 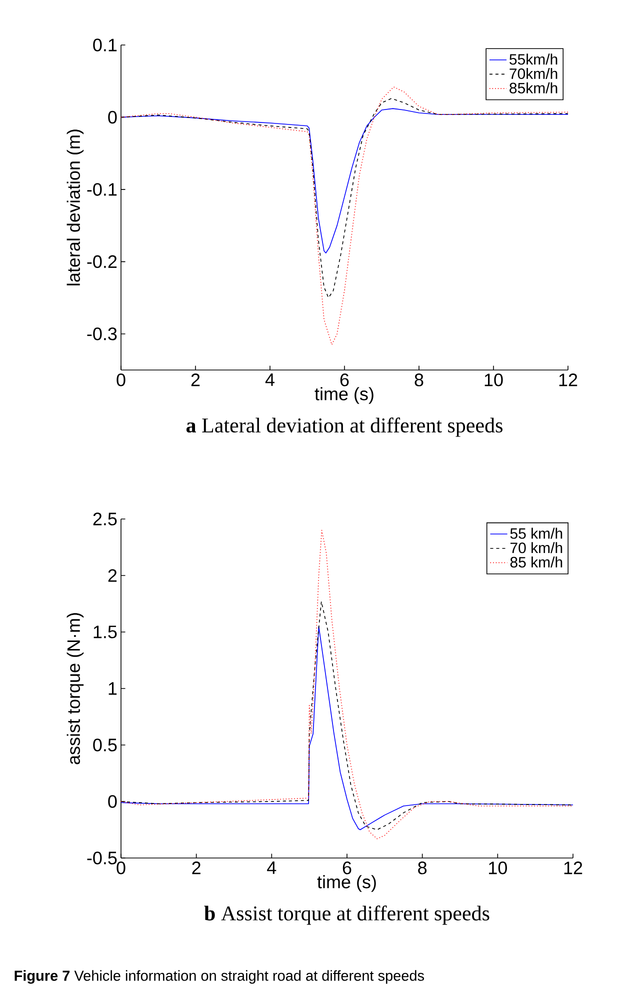 What do you see at coordinates (536, 548) in the screenshot?
I see `legend-label: 70 km/h` at bounding box center [536, 548].